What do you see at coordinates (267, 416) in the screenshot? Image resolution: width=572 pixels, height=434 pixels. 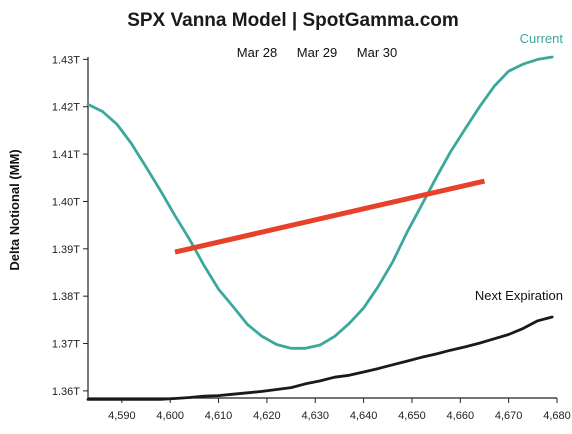 I see `x-tick-label: 4,620` at bounding box center [267, 416].